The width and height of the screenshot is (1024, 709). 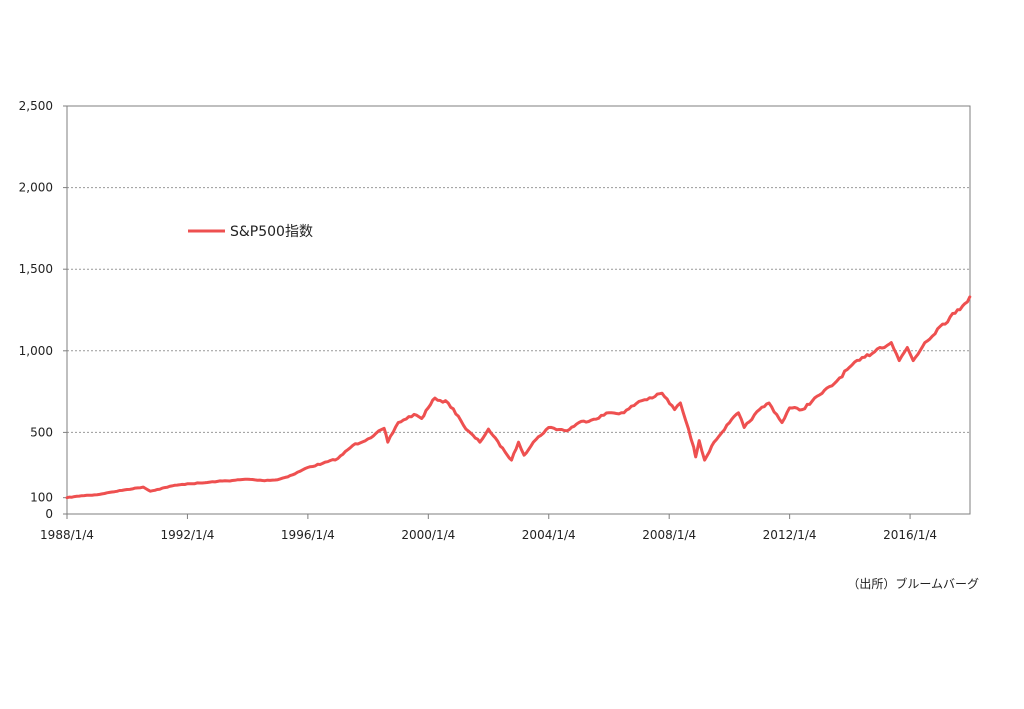 I want to click on x-tick-label: 2008/1/4, so click(x=669, y=535).